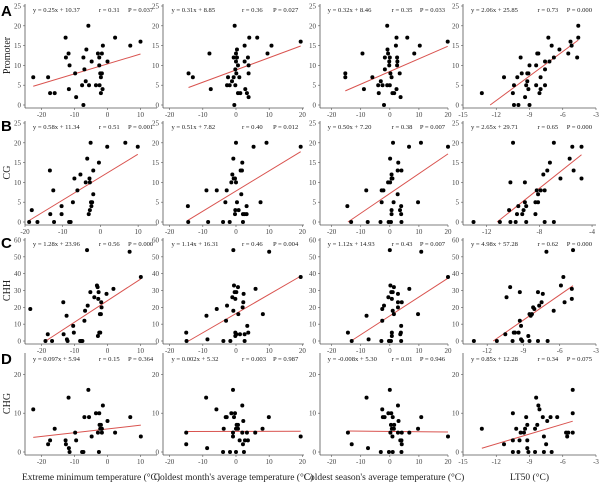 This screenshot has width=600, height=483. What do you see at coordinates (463, 462) in the screenshot?
I see `x-tick-label: -15` at bounding box center [463, 462].